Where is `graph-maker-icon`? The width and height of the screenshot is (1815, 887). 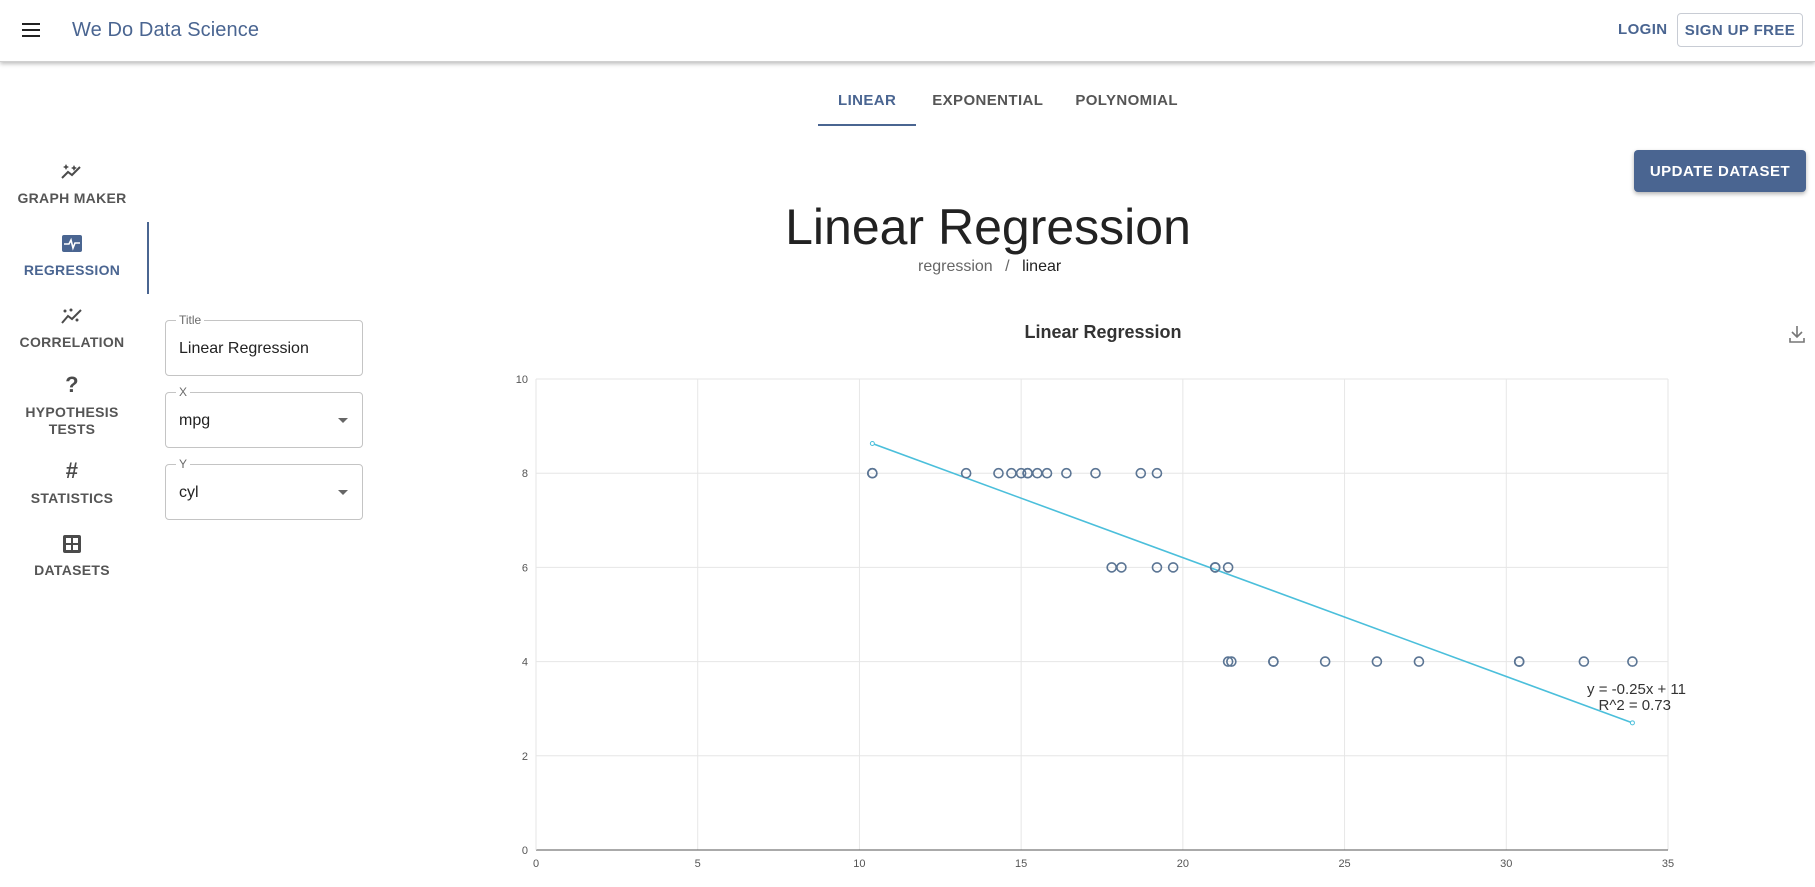 graph-maker-icon is located at coordinates (72, 173).